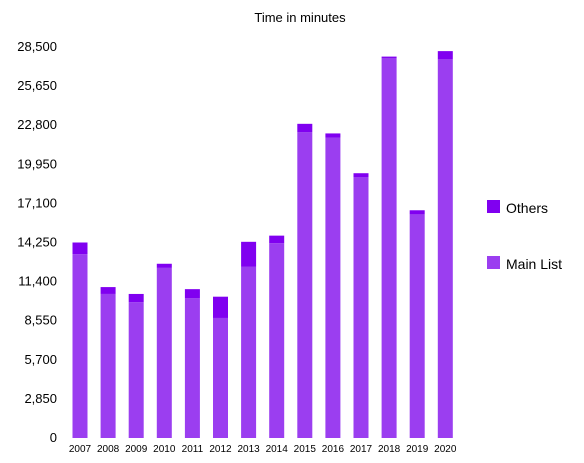  Describe the element at coordinates (220, 377) in the screenshot. I see `bar-main-list-2012` at that location.